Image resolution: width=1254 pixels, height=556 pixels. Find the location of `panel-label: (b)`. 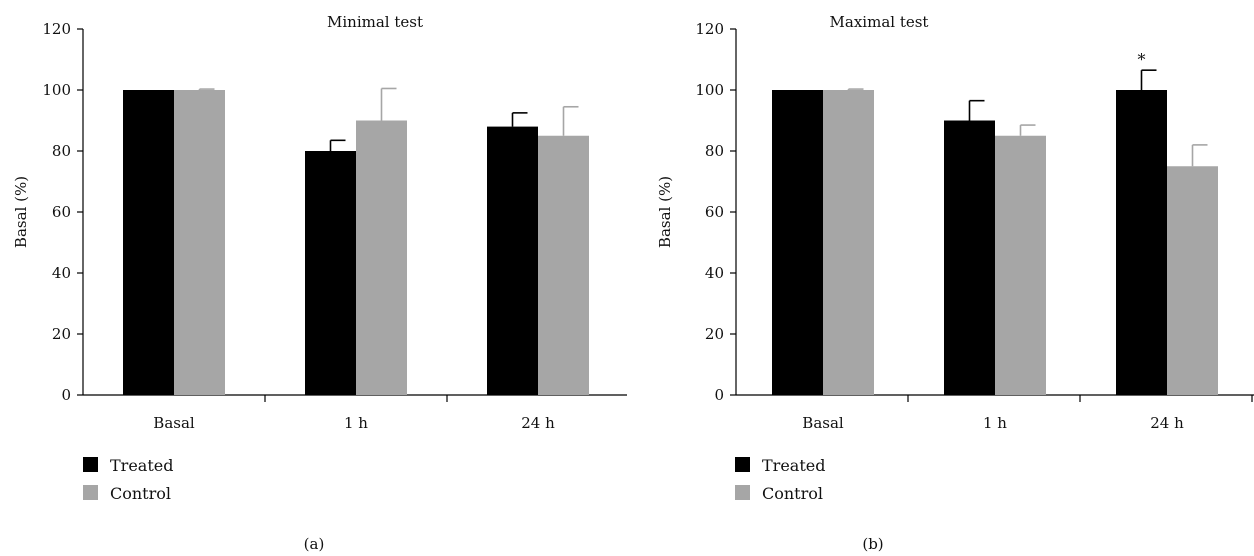

panel-label: (b) is located at coordinates (872, 544).